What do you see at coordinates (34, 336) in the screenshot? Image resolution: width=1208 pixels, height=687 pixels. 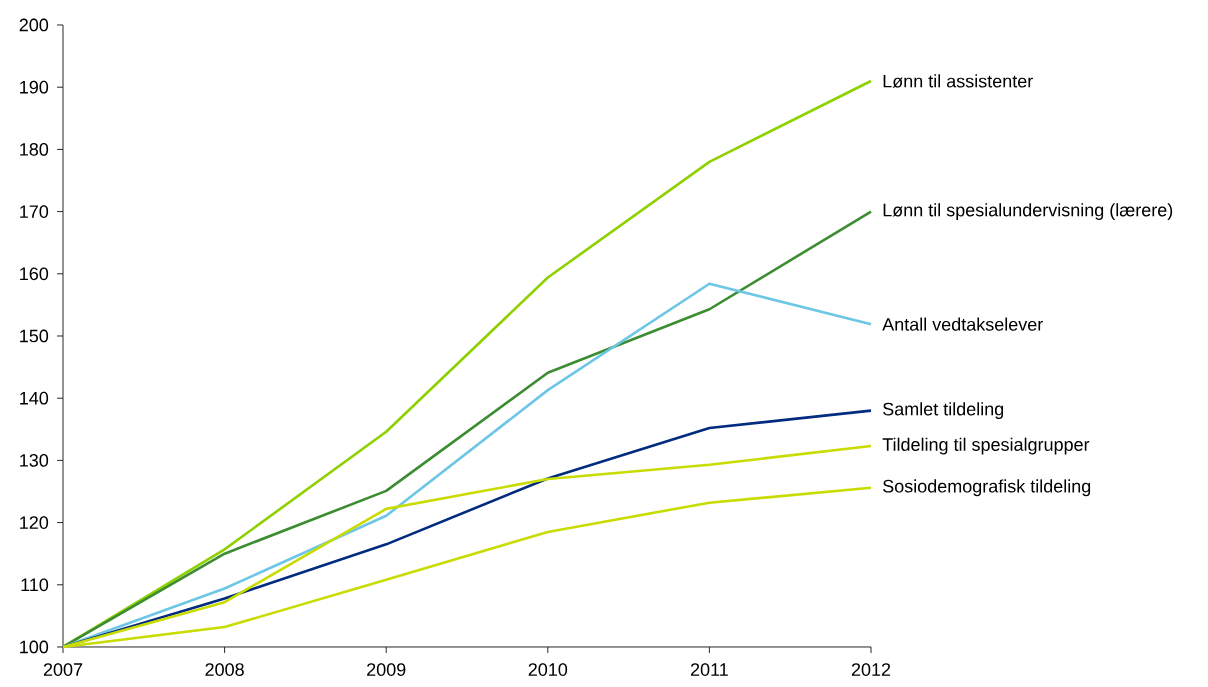 I see `y-tick-label: 150` at bounding box center [34, 336].